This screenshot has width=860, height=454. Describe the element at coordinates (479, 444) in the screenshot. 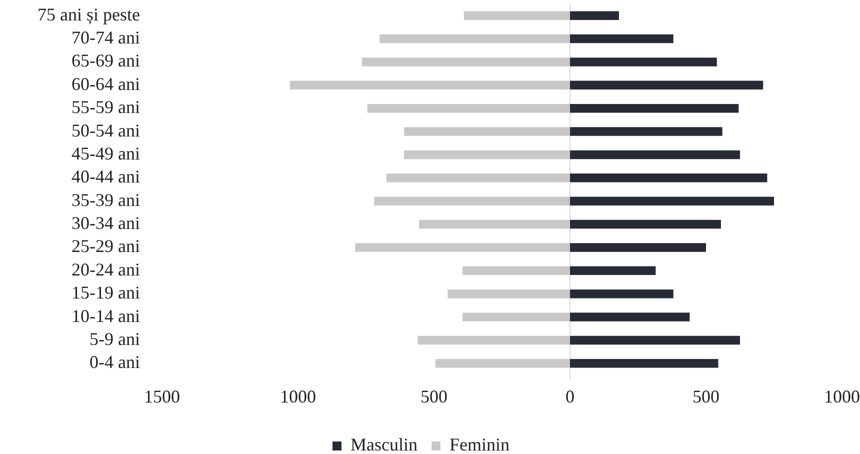

I see `legend-label: Feminin` at that location.